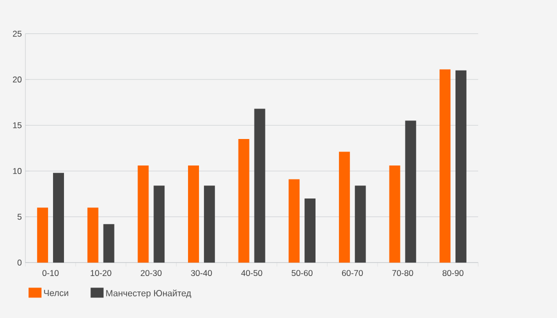 The height and width of the screenshot is (318, 557). I want to click on y-tick-label: 20, so click(17, 79).